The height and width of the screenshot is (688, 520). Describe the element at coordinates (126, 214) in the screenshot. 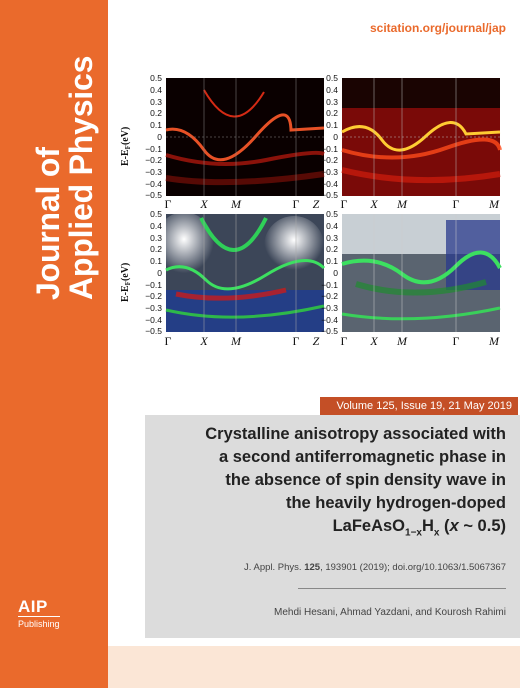

I see `y-axis-labels: E-EF(eV) E-EF(eV)` at that location.